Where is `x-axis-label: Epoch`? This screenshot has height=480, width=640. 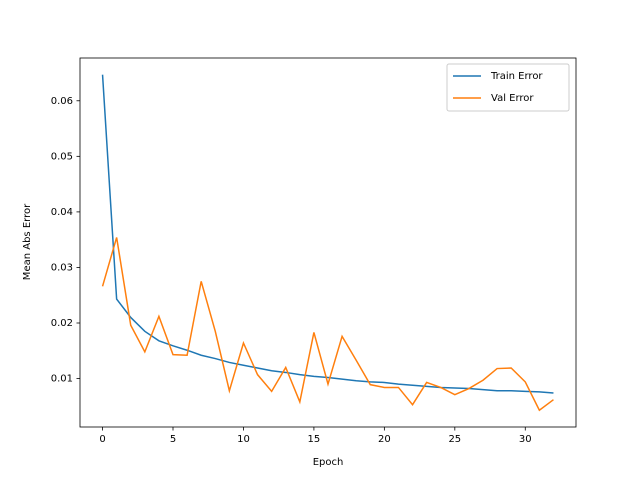
x-axis-label: Epoch is located at coordinates (328, 462).